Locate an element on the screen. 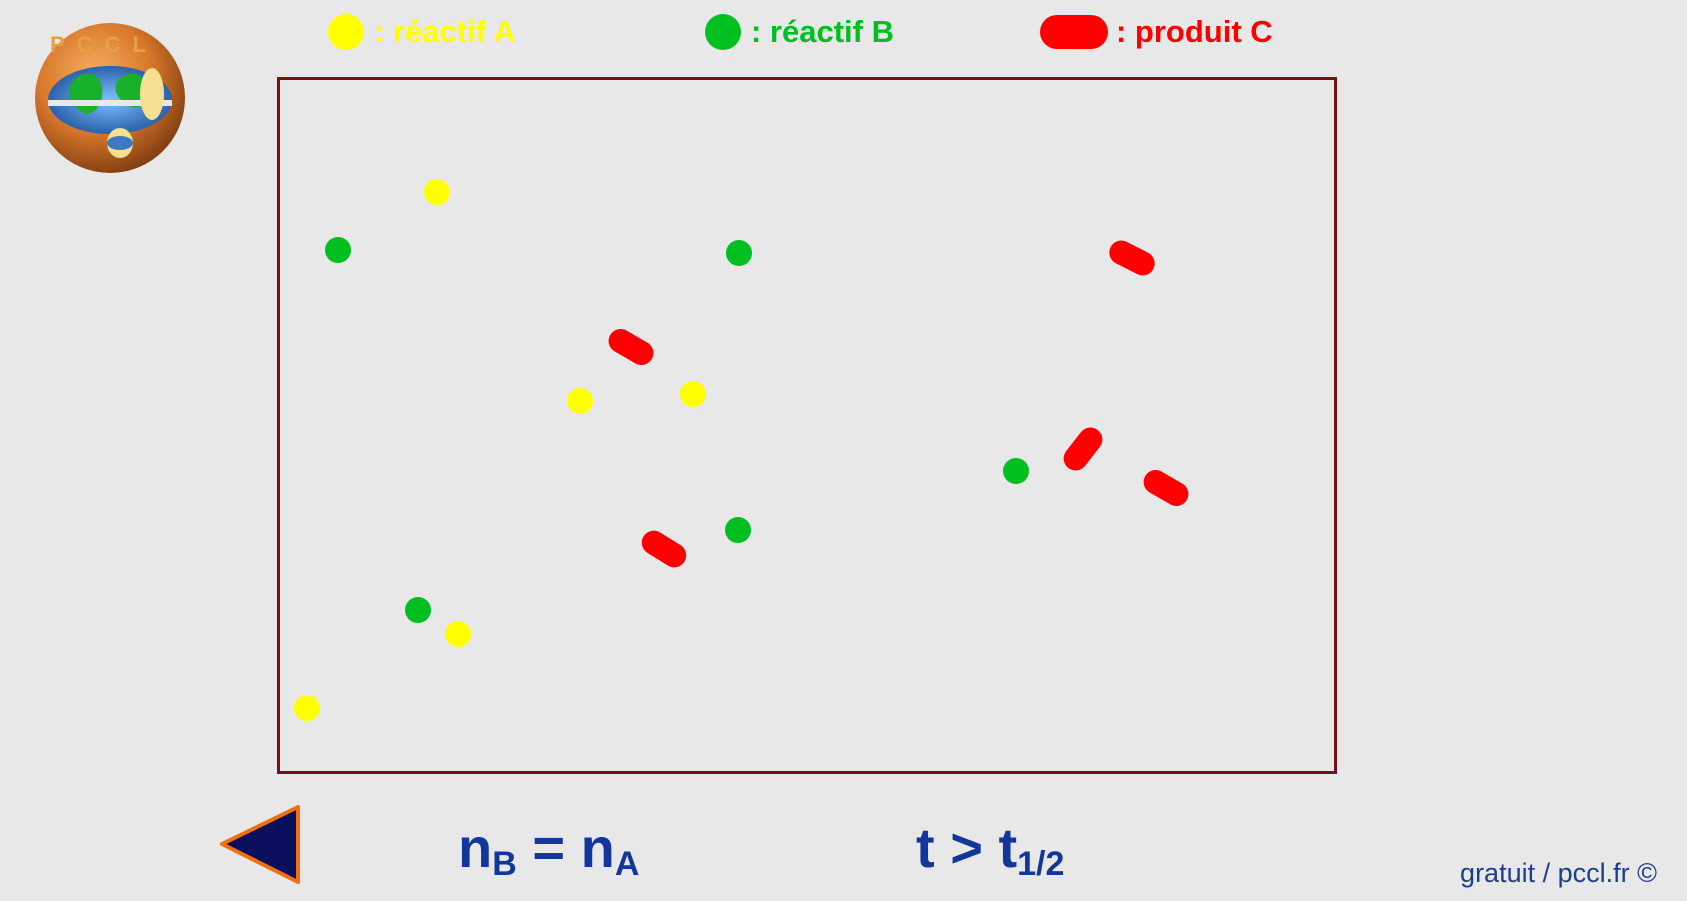 Image resolution: width=1687 pixels, height=901 pixels. logo-letters: PCCL is located at coordinates (104, 44).